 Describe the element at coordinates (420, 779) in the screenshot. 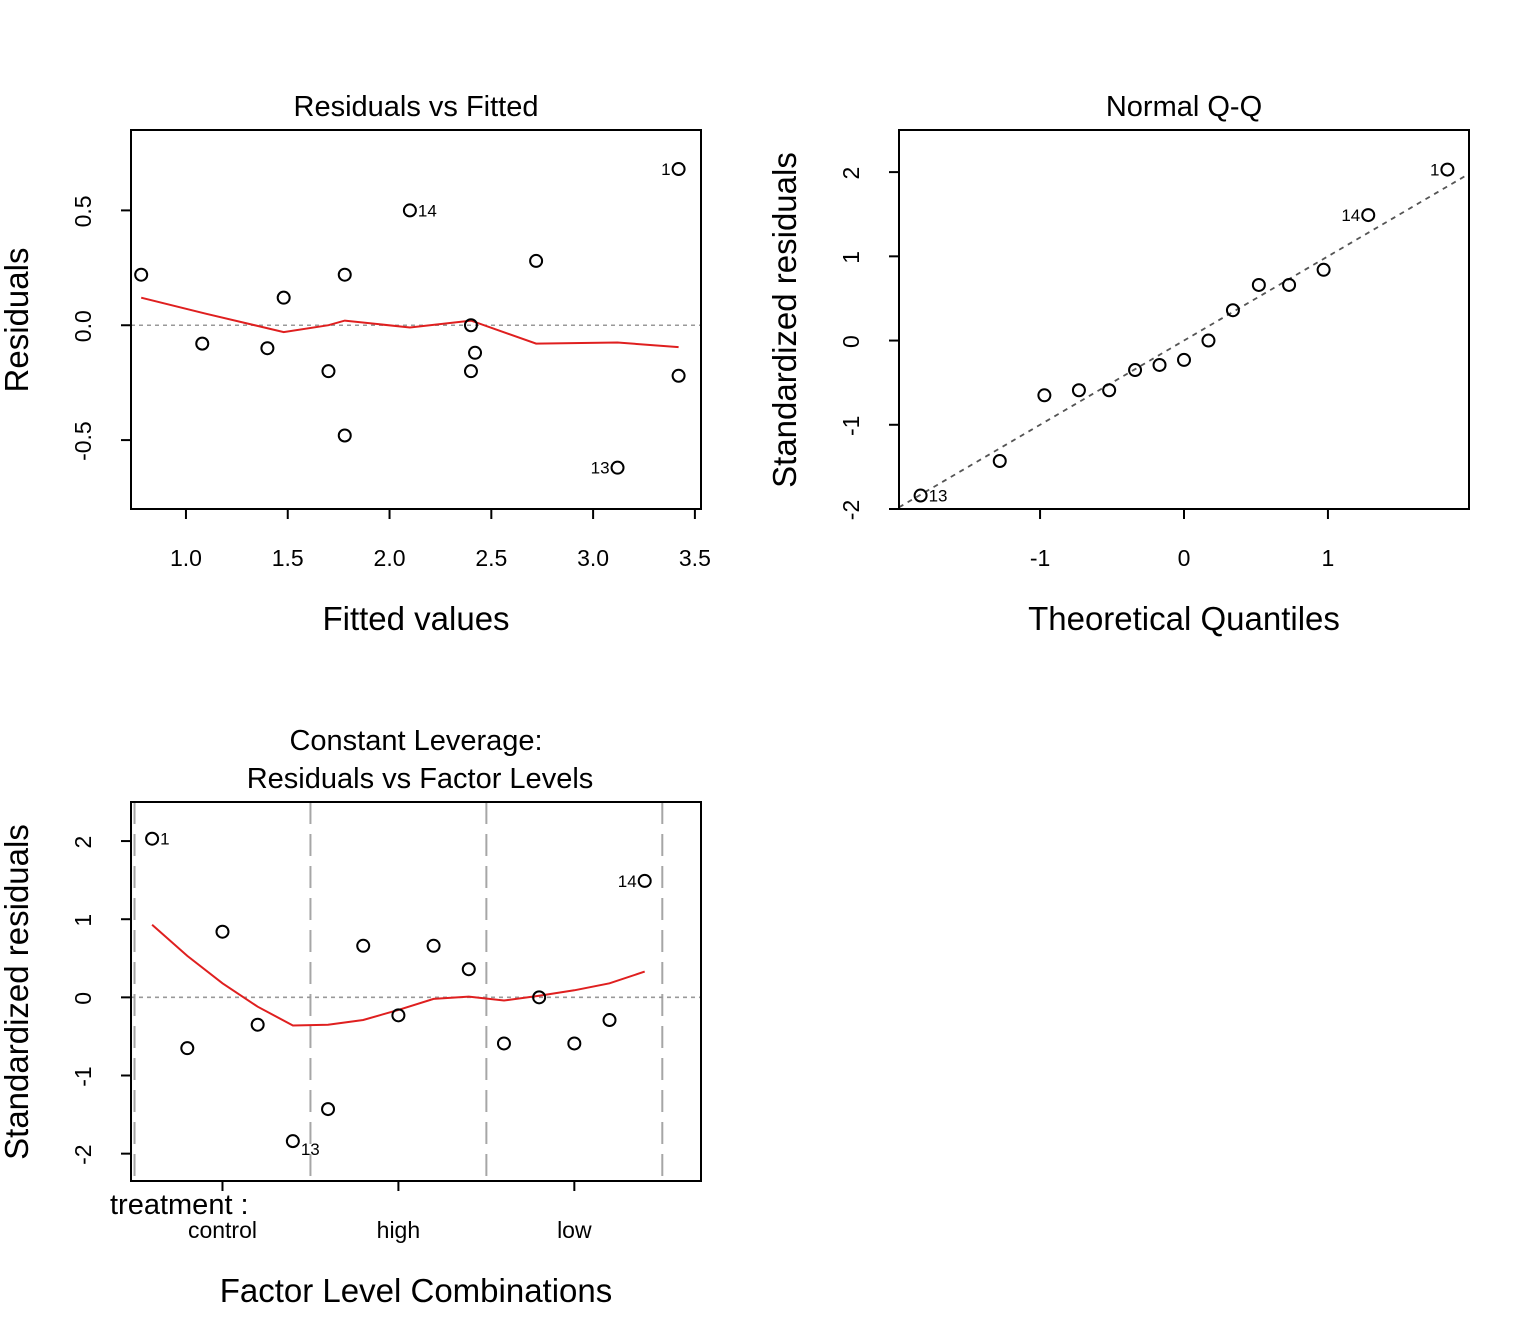

I see `constant-leverage-subtitle: Residuals vs Factor Levels` at that location.